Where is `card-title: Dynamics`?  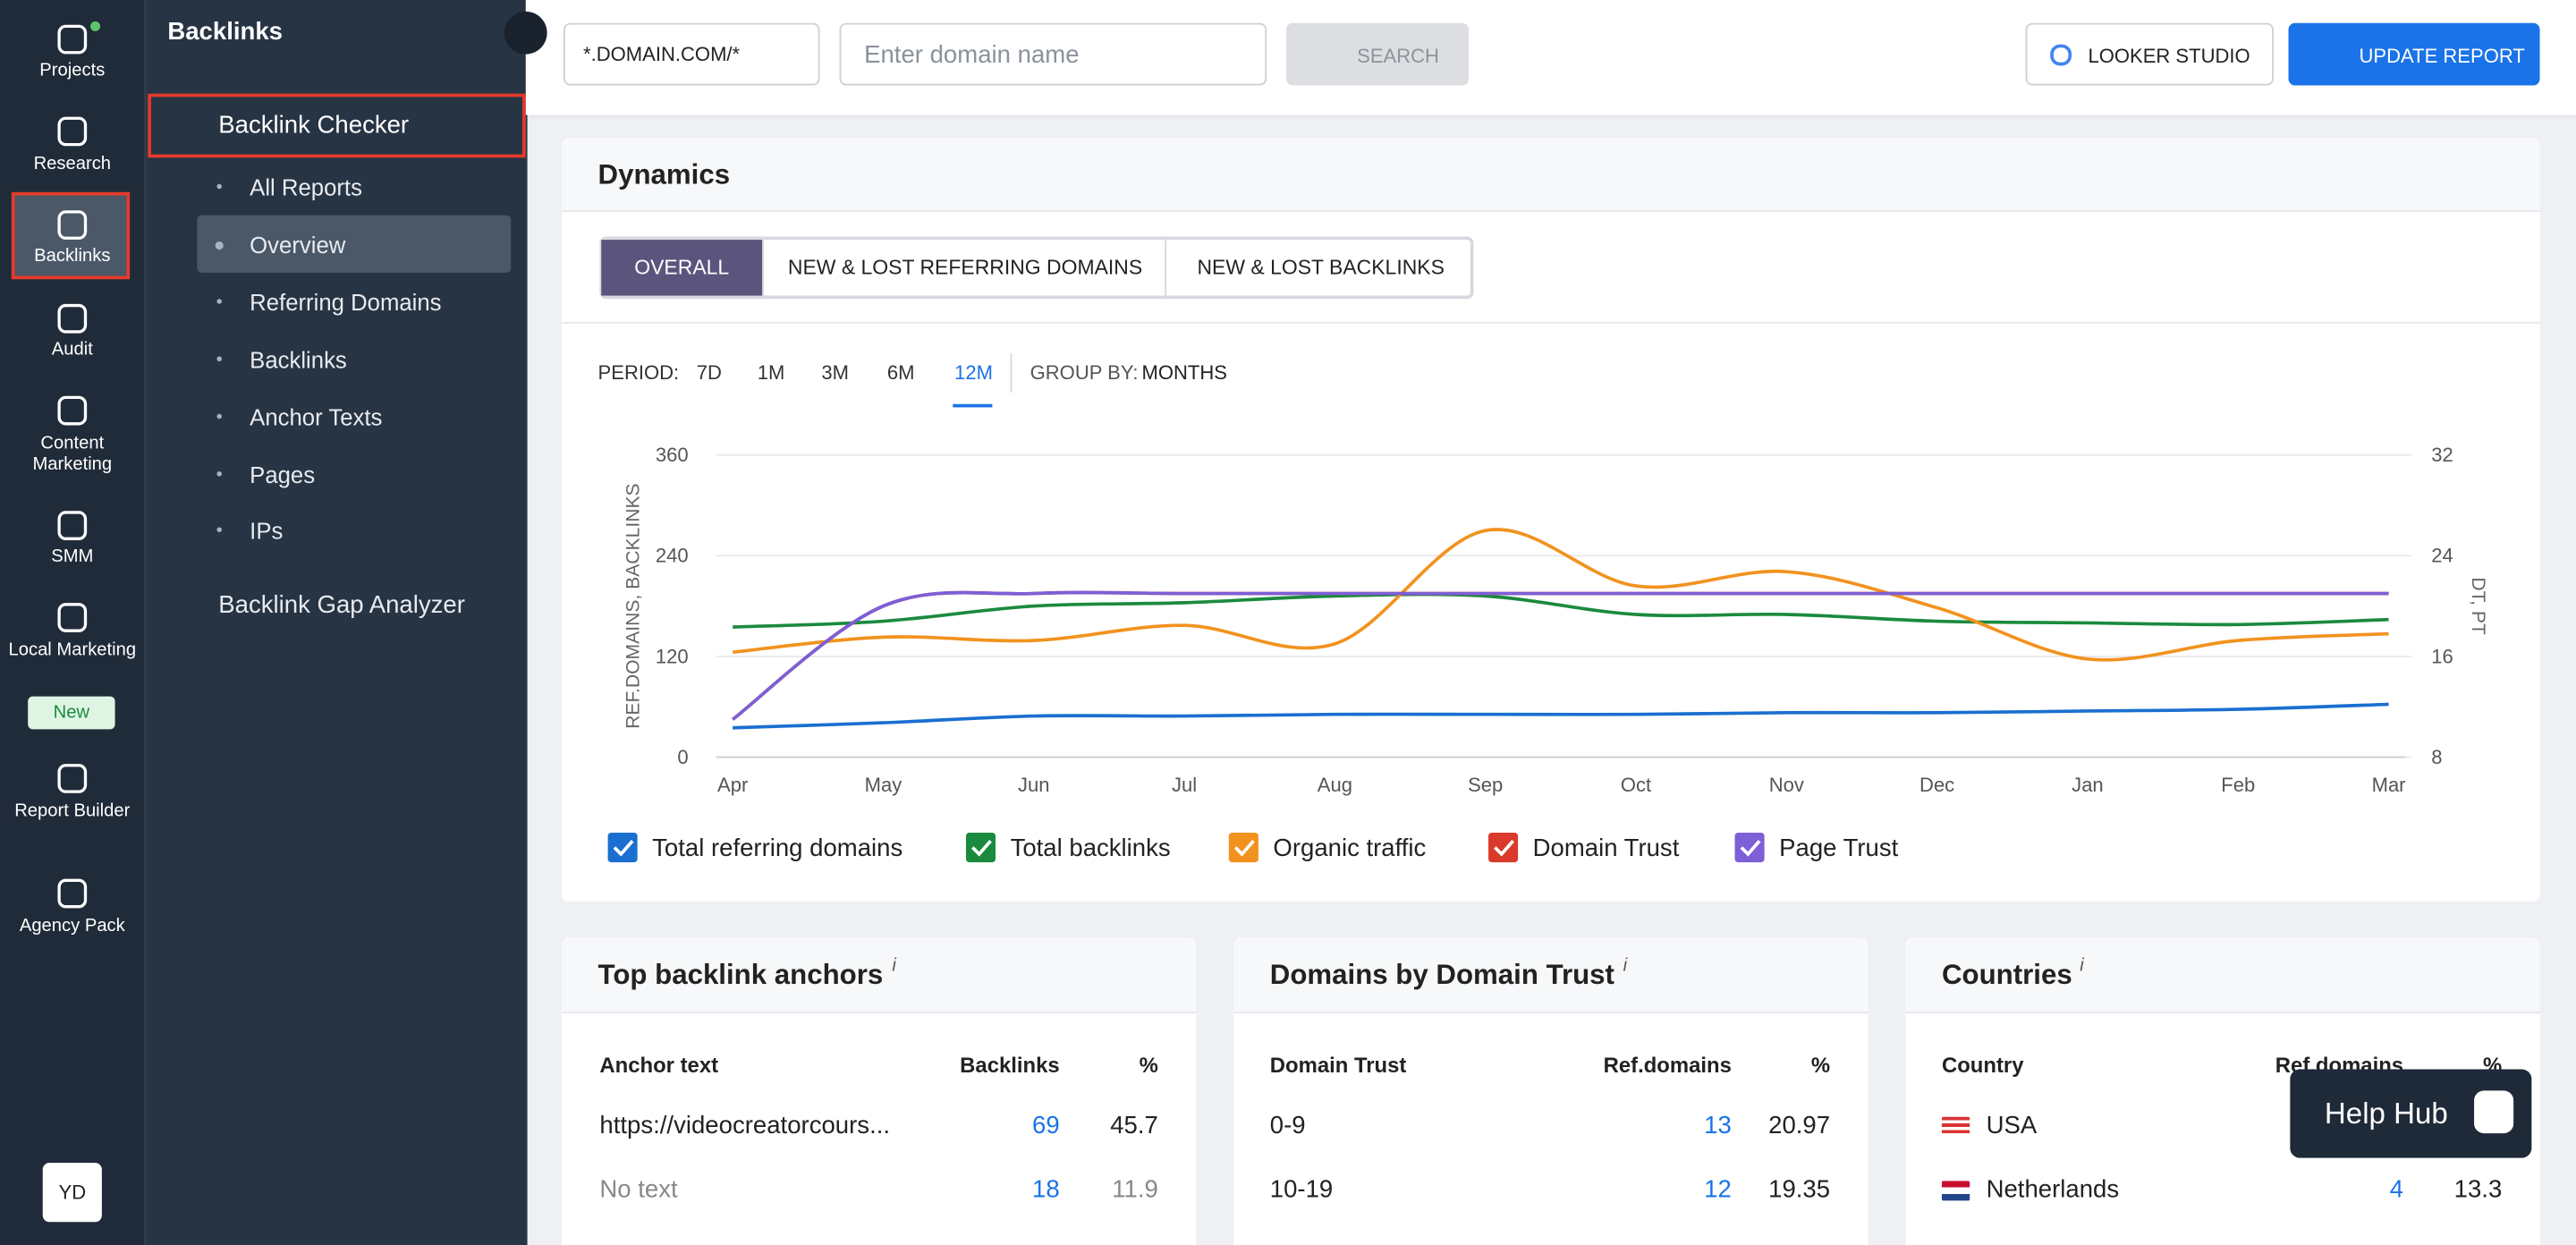
card-title: Dynamics is located at coordinates (664, 175).